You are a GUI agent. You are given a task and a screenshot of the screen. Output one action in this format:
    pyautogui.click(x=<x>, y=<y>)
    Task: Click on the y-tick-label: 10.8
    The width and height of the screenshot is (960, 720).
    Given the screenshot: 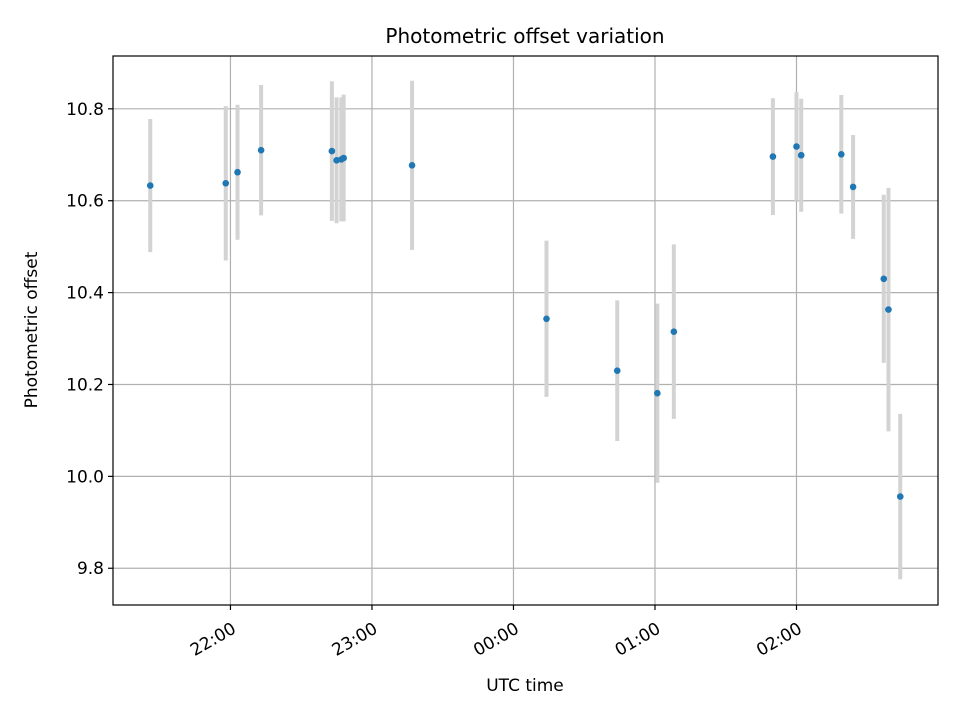 What is the action you would take?
    pyautogui.click(x=85, y=110)
    